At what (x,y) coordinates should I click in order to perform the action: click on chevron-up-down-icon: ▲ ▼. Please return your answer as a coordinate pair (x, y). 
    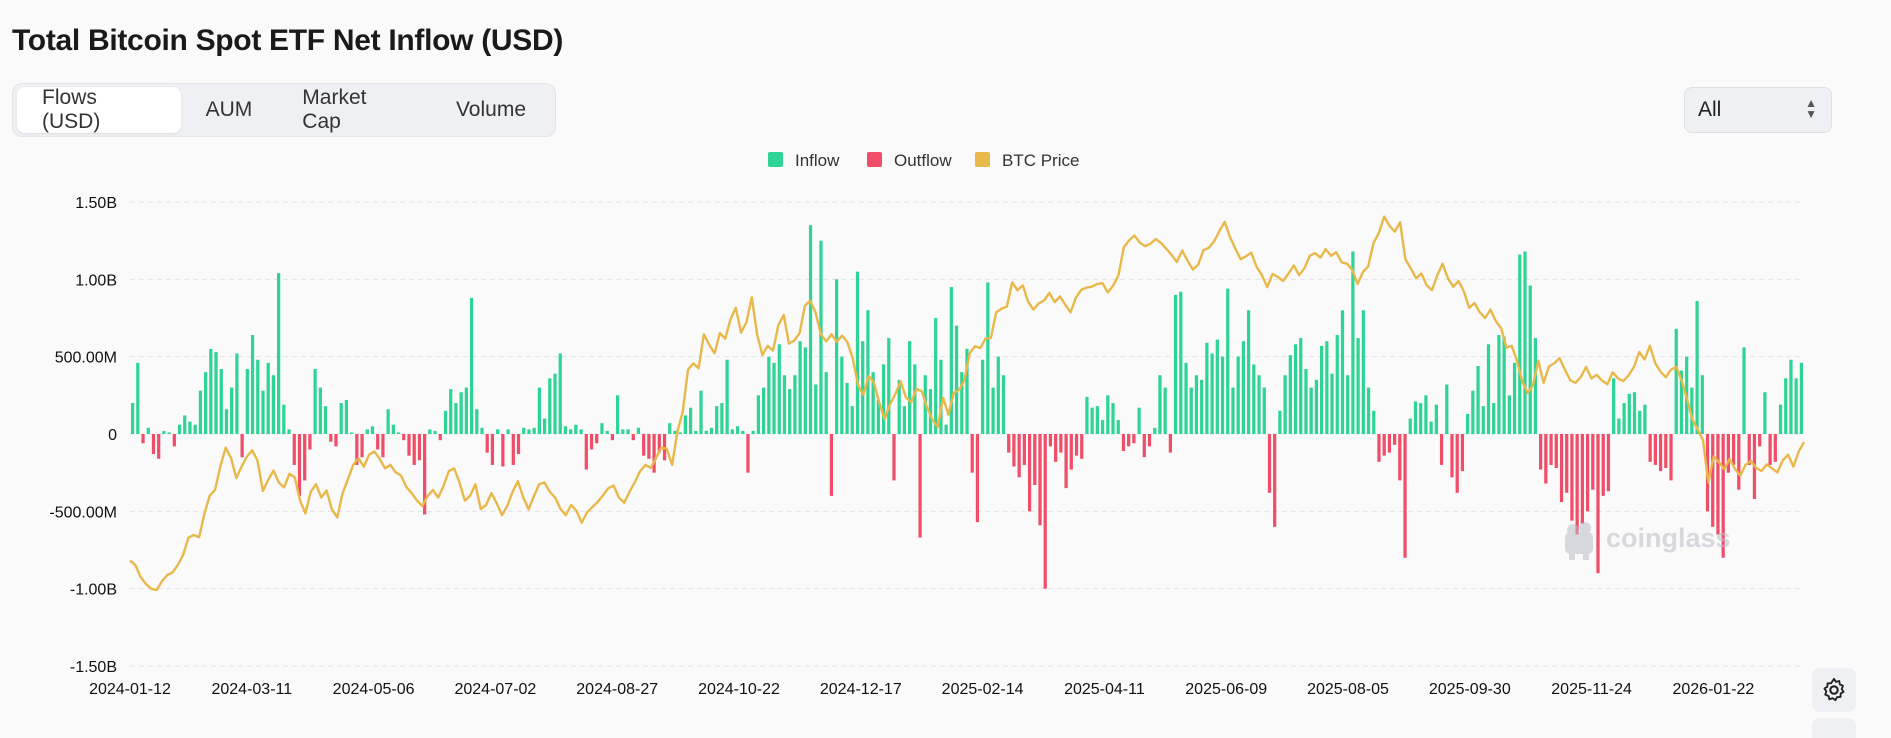
    Looking at the image, I should click on (1811, 108).